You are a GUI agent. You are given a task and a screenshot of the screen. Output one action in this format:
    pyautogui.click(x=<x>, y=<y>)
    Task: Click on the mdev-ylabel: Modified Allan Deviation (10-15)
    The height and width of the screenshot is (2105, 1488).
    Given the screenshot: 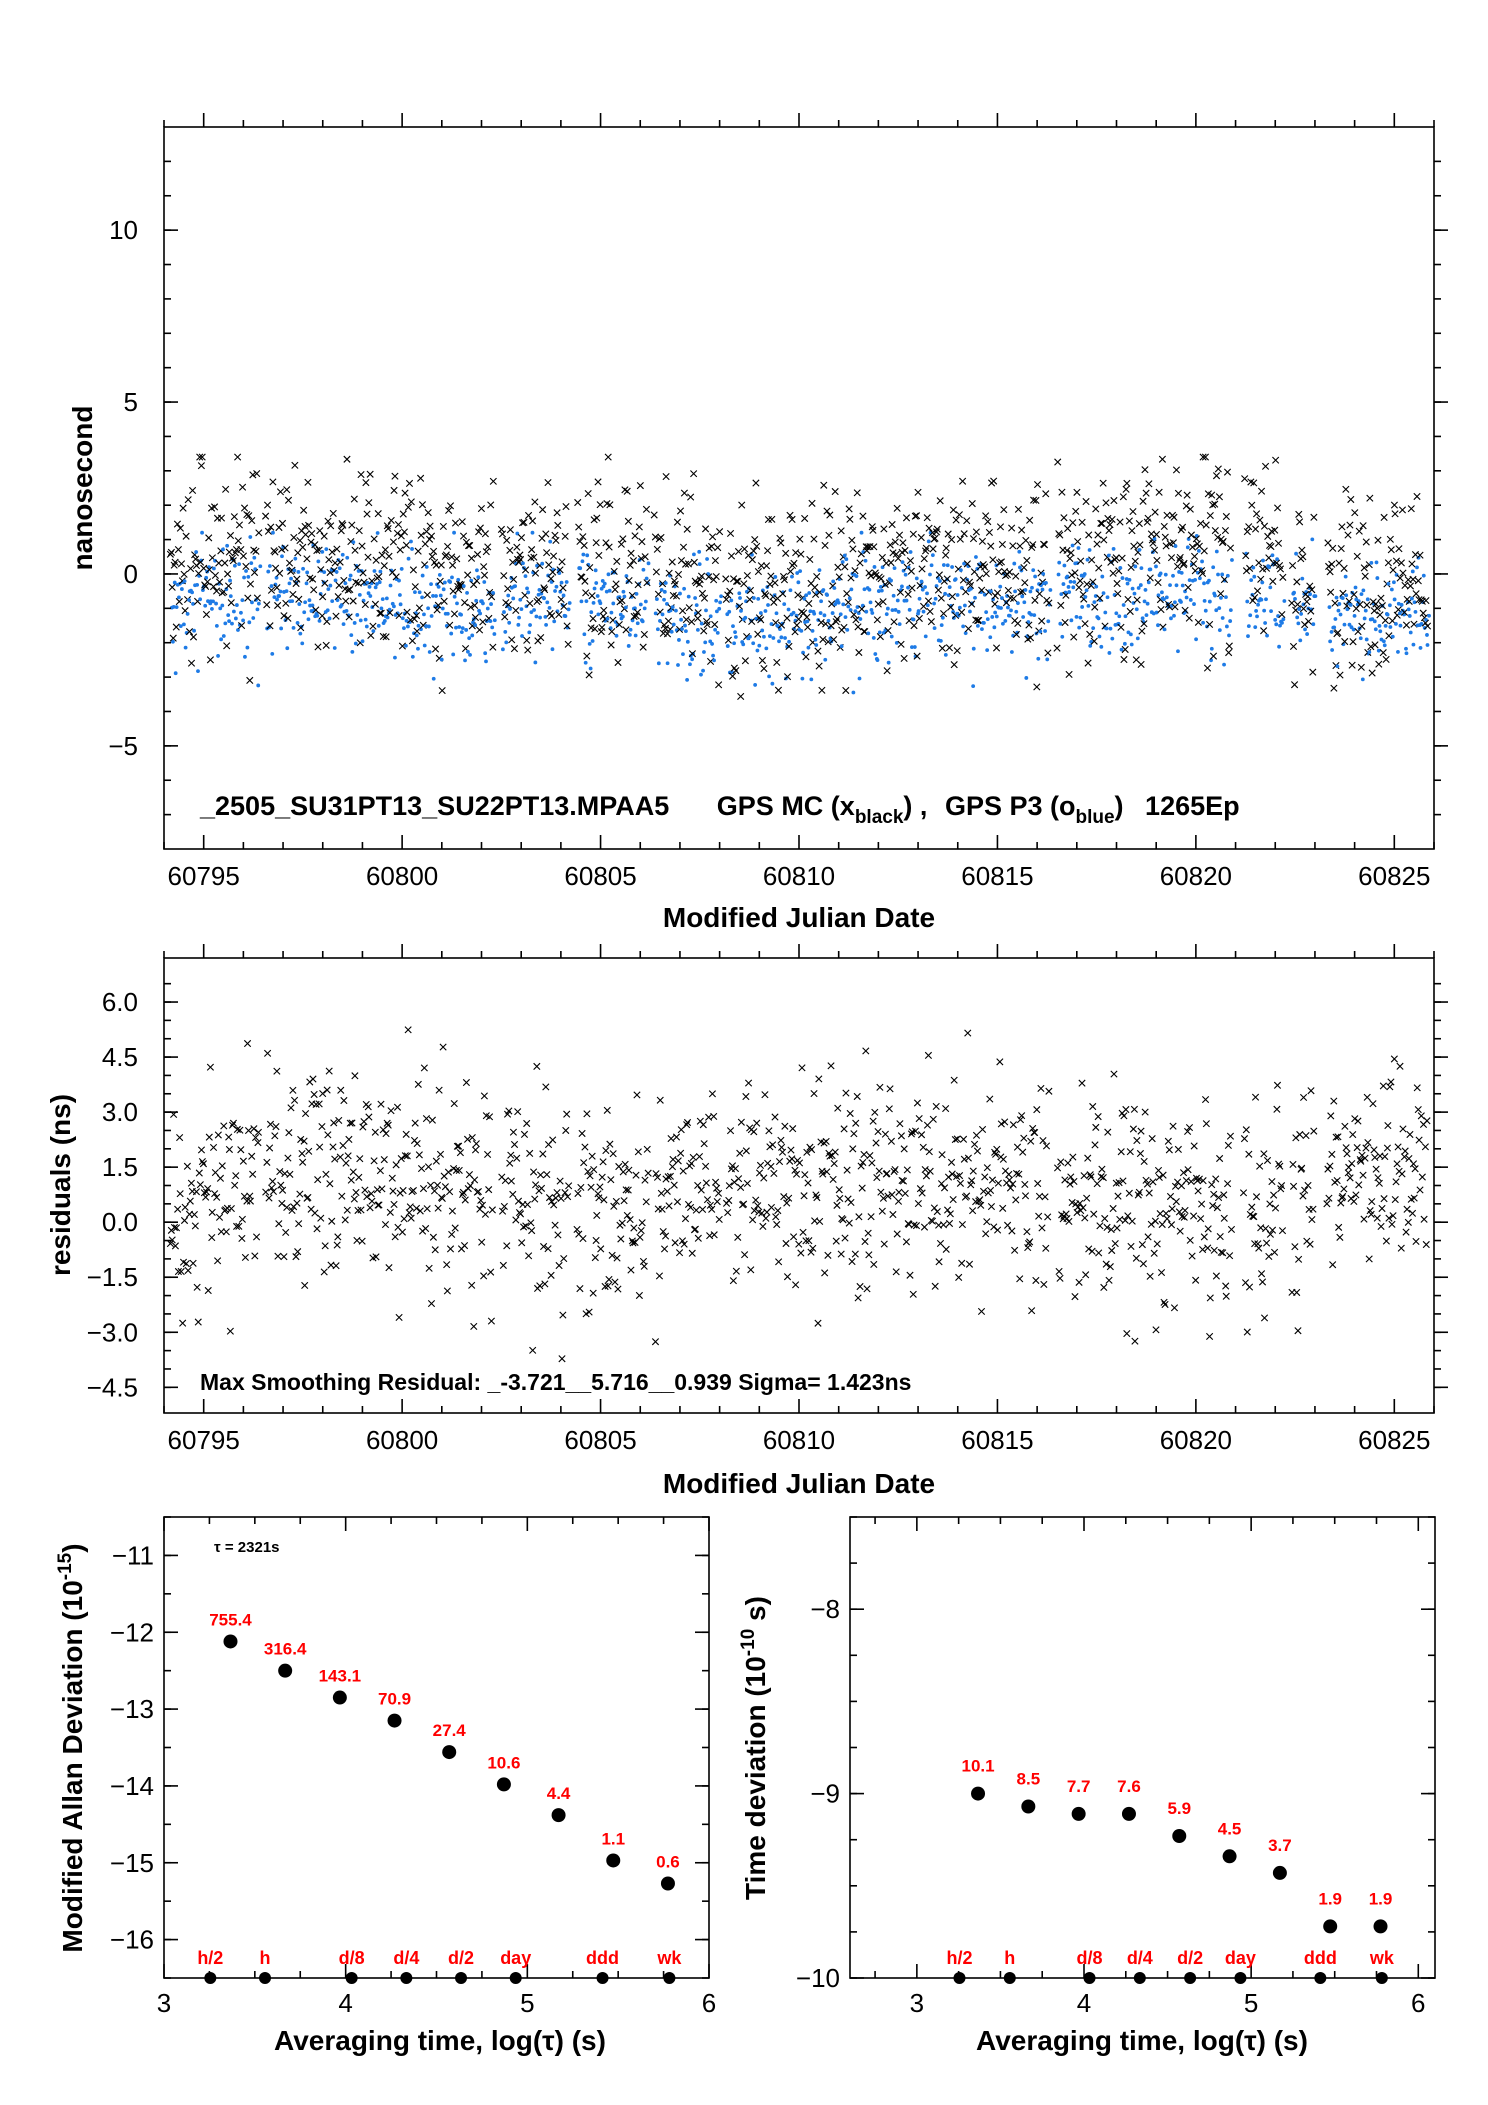 What is the action you would take?
    pyautogui.click(x=71, y=1747)
    